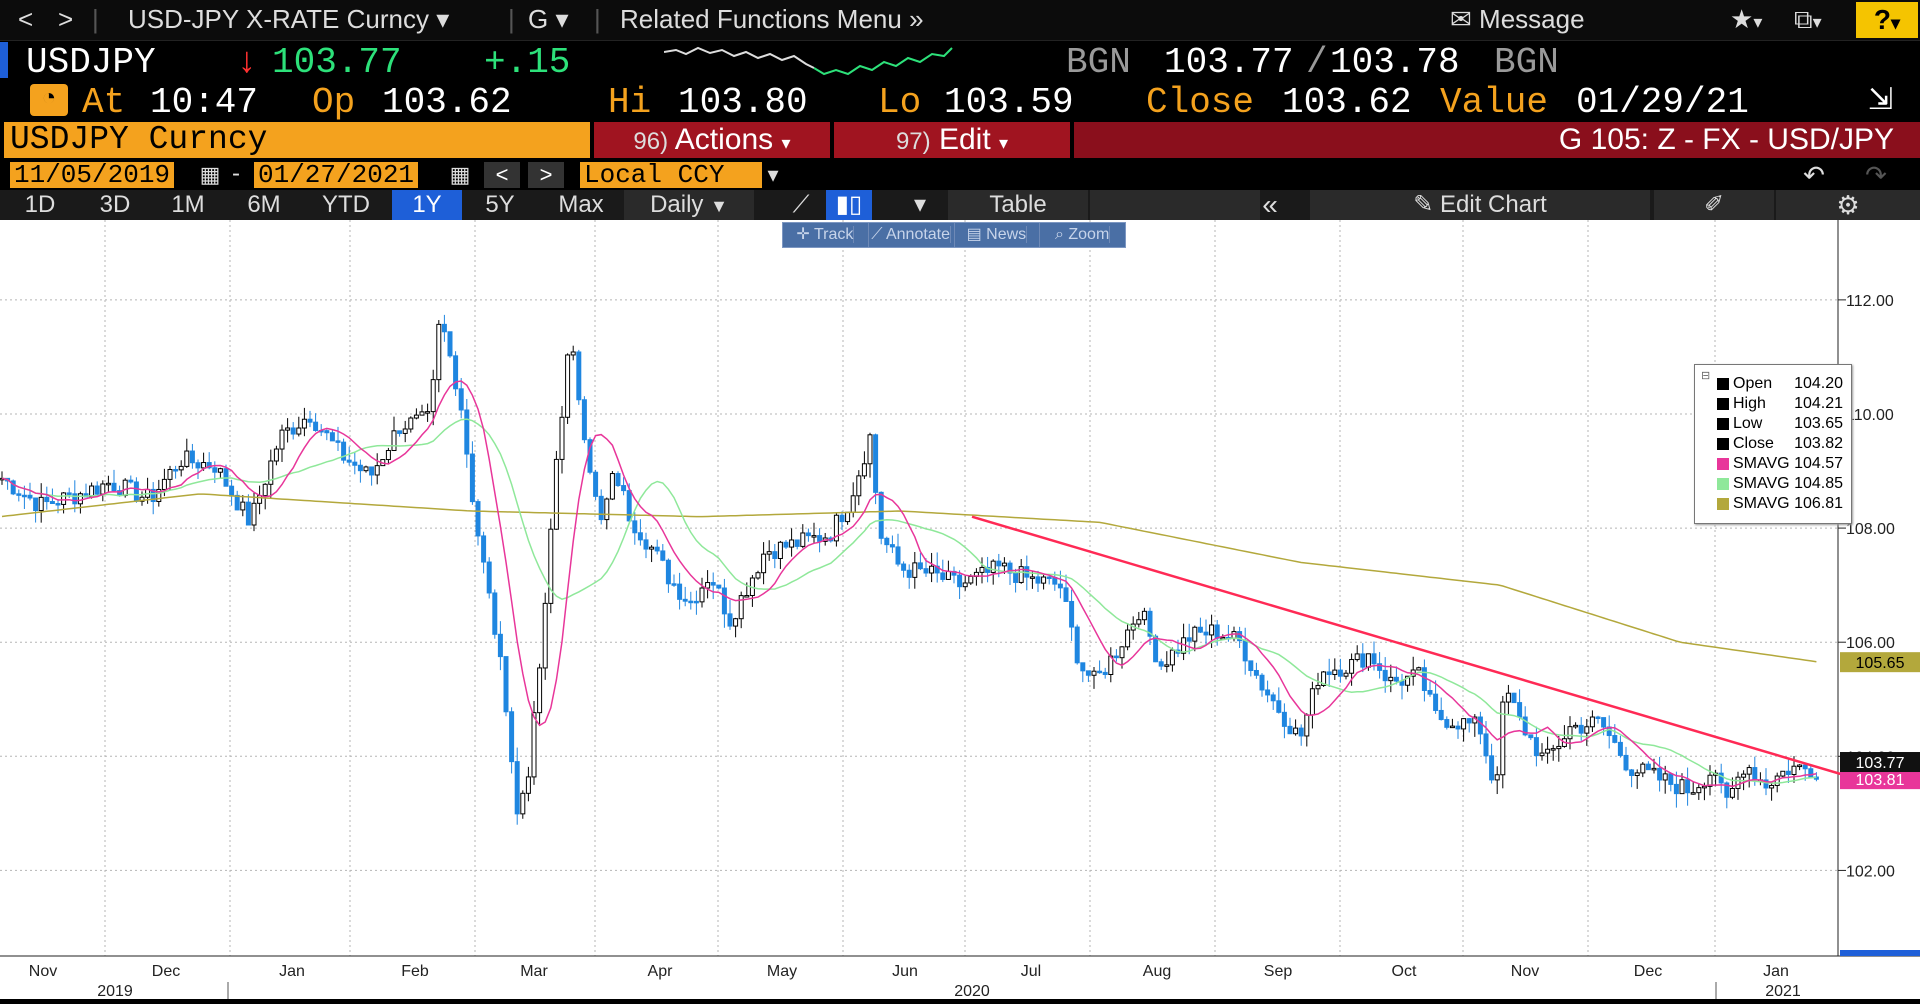 This screenshot has width=1920, height=1004. I want to click on line-chart-icon: ⟋, so click(801, 204).